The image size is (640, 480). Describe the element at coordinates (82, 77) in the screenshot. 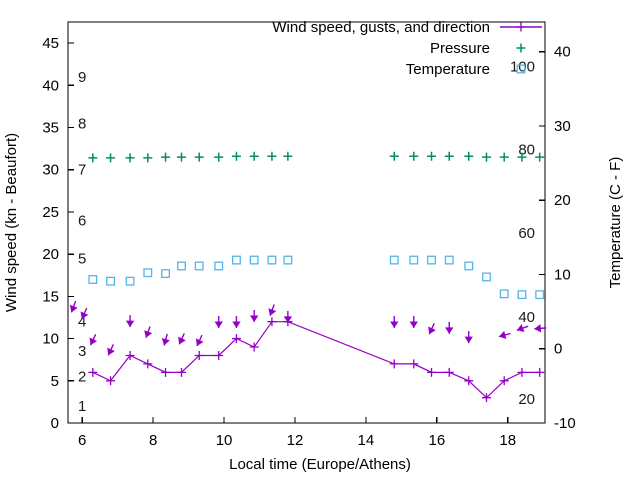

I see `beaufort-scale-label: 9` at that location.